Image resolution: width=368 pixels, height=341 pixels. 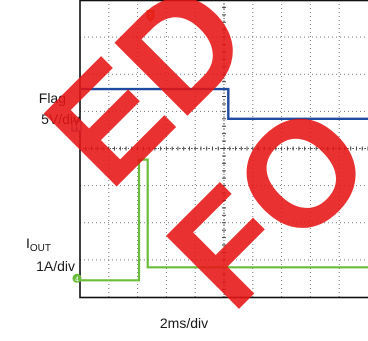 What do you see at coordinates (55, 266) in the screenshot?
I see `iout-scale-label: 1A/div` at bounding box center [55, 266].